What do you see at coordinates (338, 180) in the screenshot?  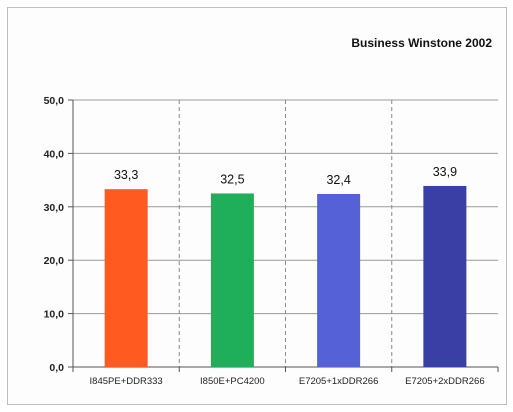 I see `data-label: 32,4` at bounding box center [338, 180].